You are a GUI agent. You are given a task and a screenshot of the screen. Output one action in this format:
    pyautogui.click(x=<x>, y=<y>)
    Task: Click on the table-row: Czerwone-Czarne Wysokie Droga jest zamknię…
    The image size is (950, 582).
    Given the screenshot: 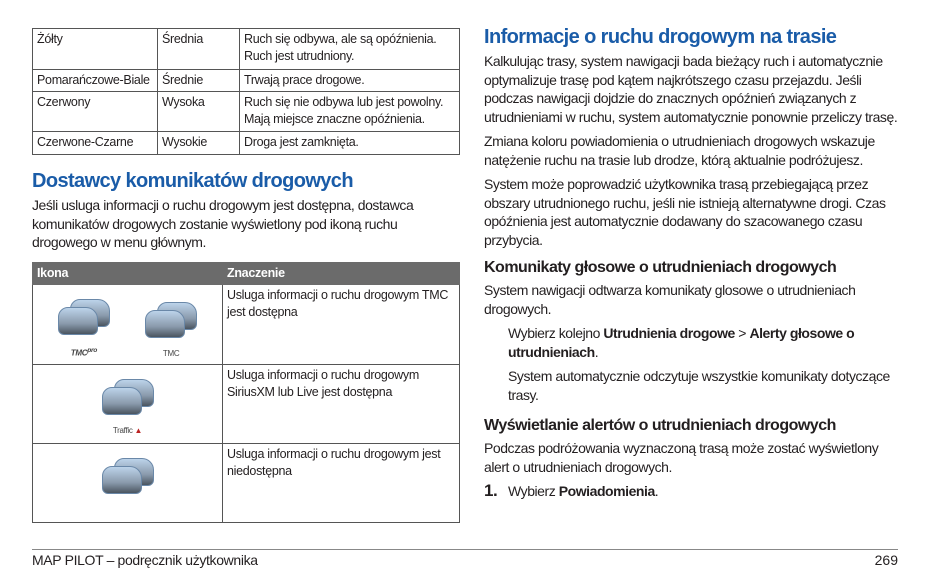 What is the action you would take?
    pyautogui.click(x=246, y=143)
    